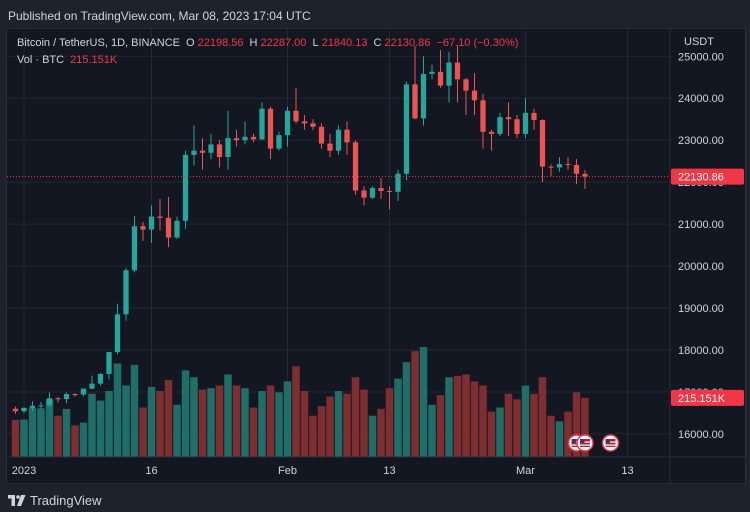 The height and width of the screenshot is (512, 750). I want to click on open-label: O, so click(190, 43).